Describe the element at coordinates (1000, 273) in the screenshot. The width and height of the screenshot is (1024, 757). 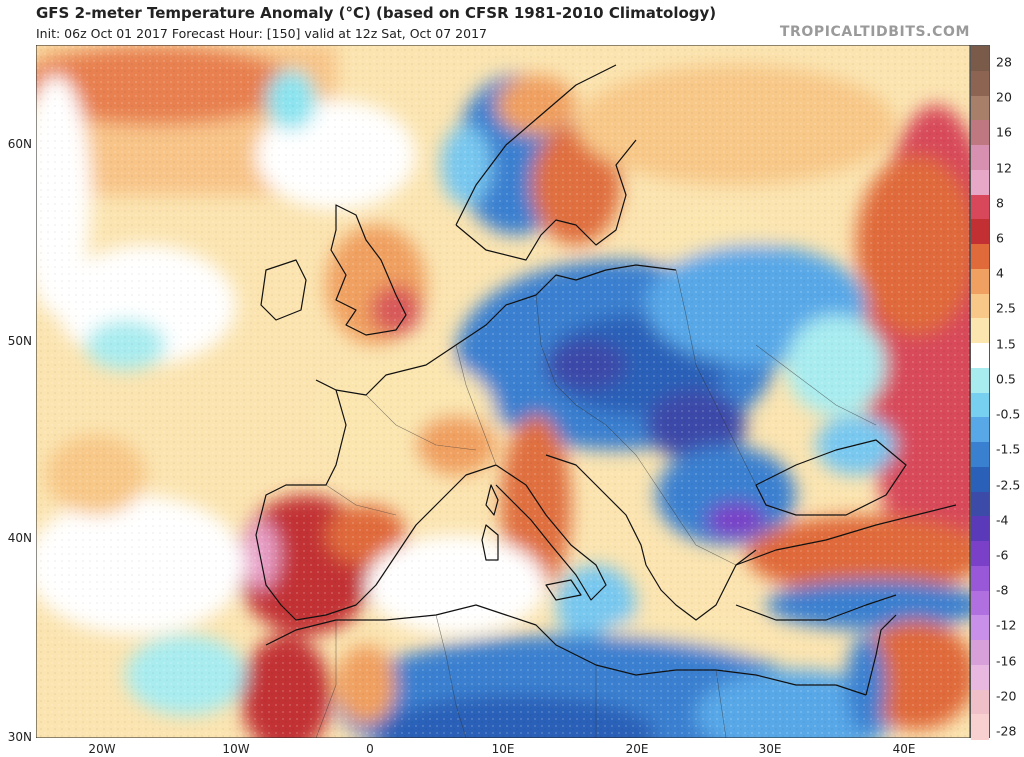
I see `colorbar-label: 4` at that location.